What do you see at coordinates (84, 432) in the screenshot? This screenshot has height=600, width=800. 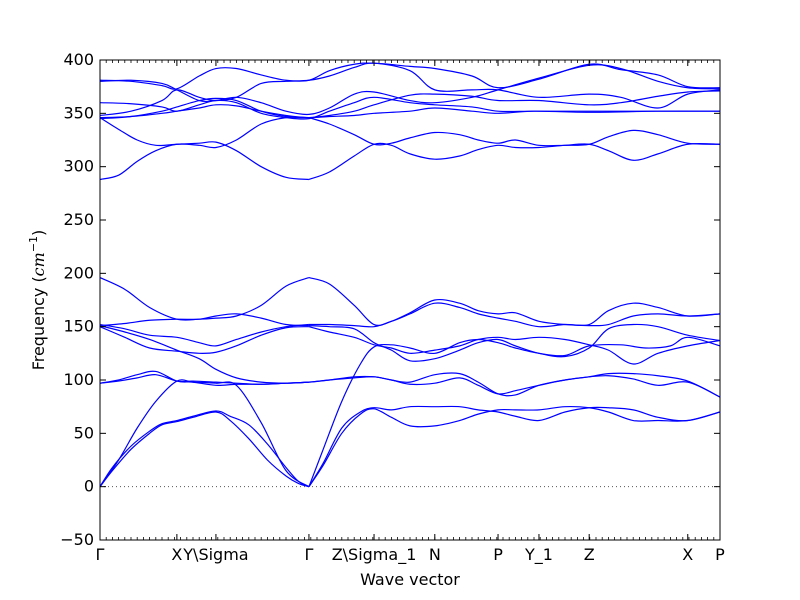 I see `y-tick-label: 50` at bounding box center [84, 432].